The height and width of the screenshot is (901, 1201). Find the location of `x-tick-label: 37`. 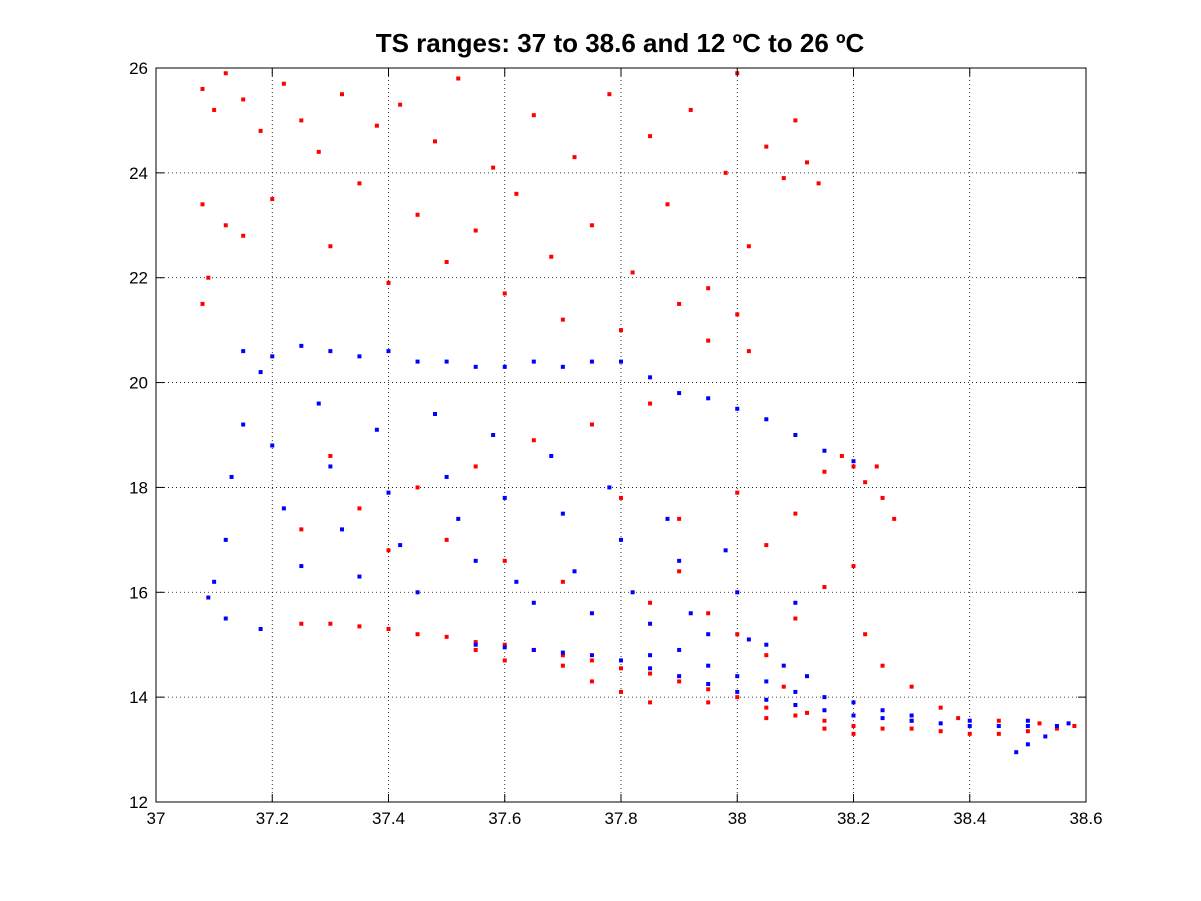

x-tick-label: 37 is located at coordinates (156, 818).